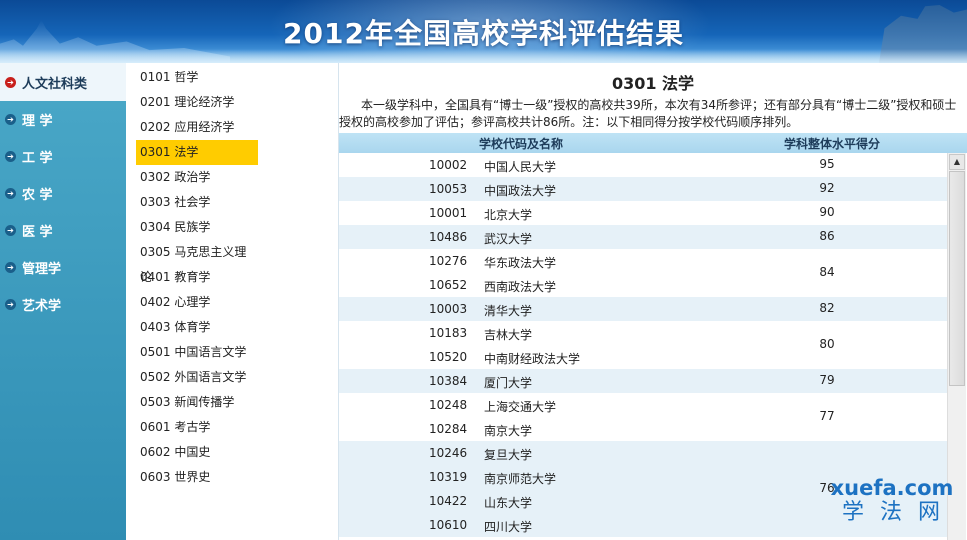 This screenshot has height=540, width=967. What do you see at coordinates (197, 102) in the screenshot?
I see `subject-item: 0201 理论经济学` at bounding box center [197, 102].